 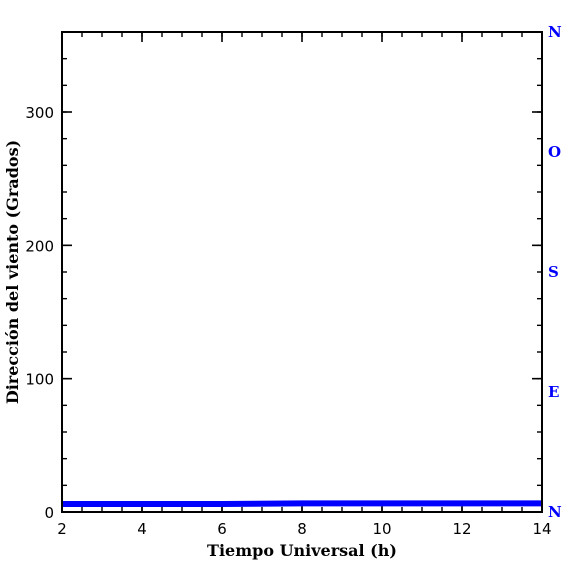 What do you see at coordinates (461, 529) in the screenshot?
I see `x-tick-label: 12` at bounding box center [461, 529].